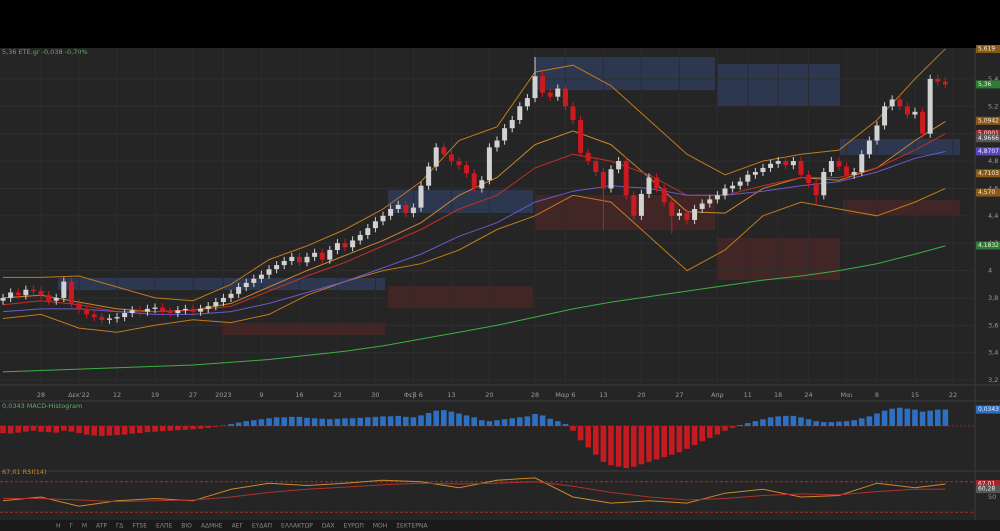 The height and width of the screenshot is (531, 1000). I want to click on toolbar-item: M, so click(84, 526).